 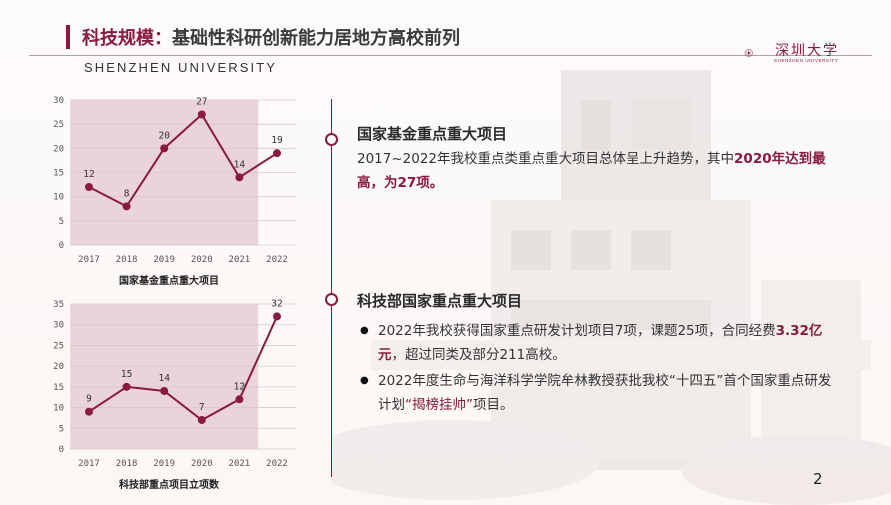 I want to click on chart2-title: 科技部重点项目立项数, so click(x=169, y=485).